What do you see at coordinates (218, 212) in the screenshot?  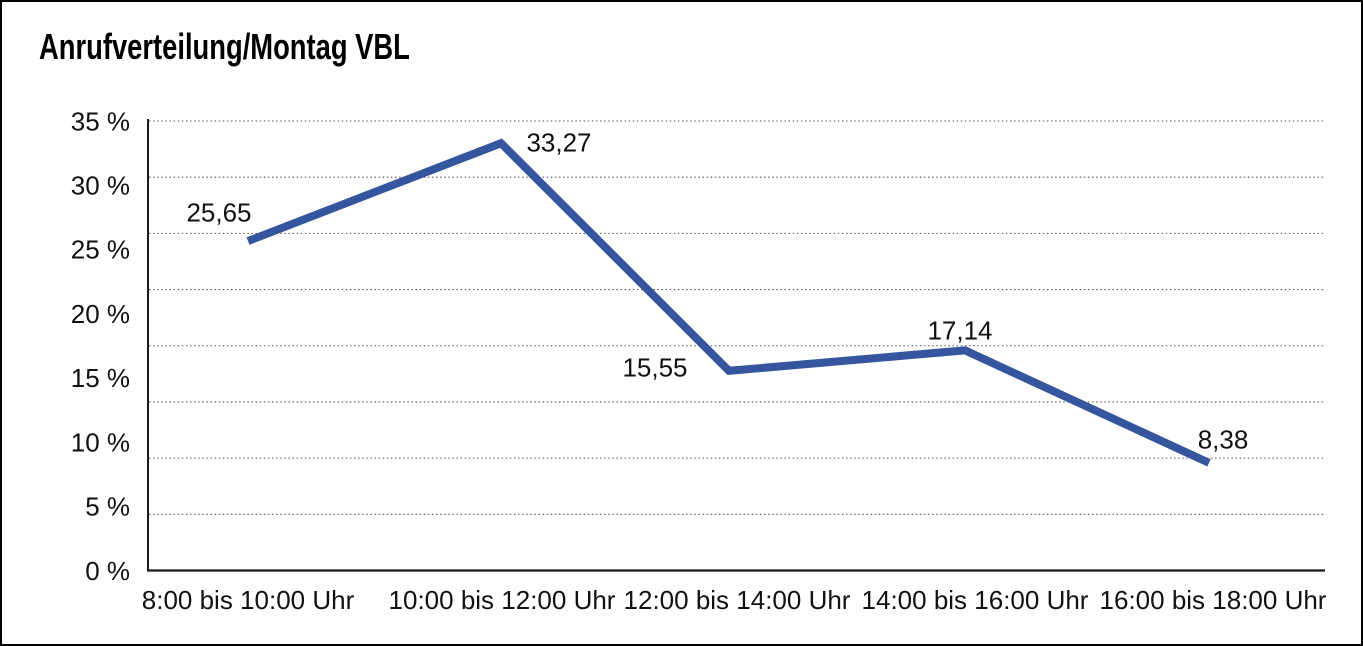 I see `value-label: 25,65` at bounding box center [218, 212].